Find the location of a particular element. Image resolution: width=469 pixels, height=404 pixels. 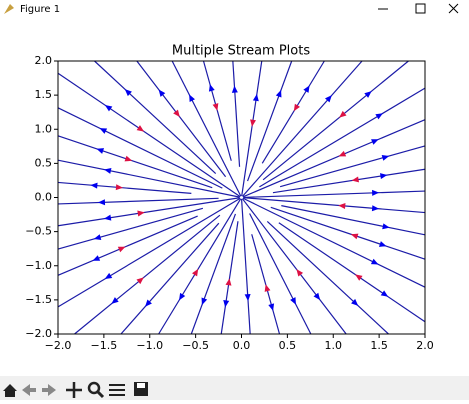

maximize-button is located at coordinates (420, 8).